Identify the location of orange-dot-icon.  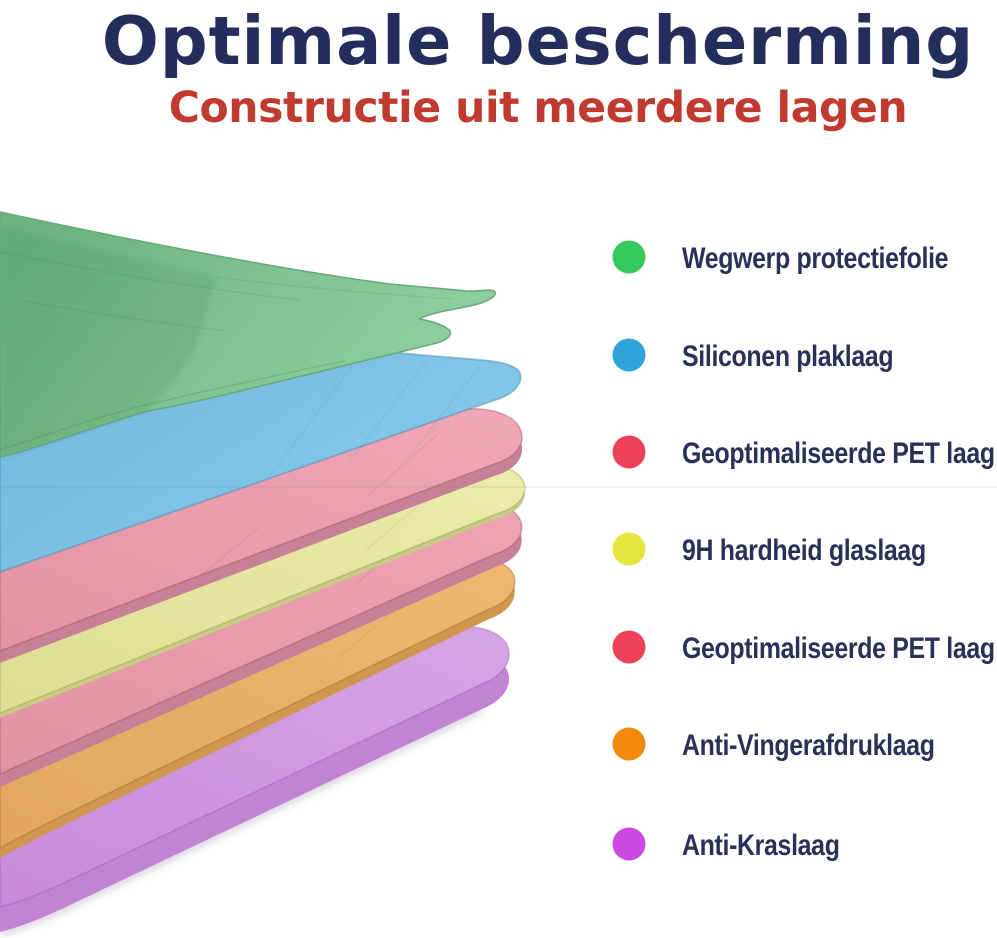
(629, 744).